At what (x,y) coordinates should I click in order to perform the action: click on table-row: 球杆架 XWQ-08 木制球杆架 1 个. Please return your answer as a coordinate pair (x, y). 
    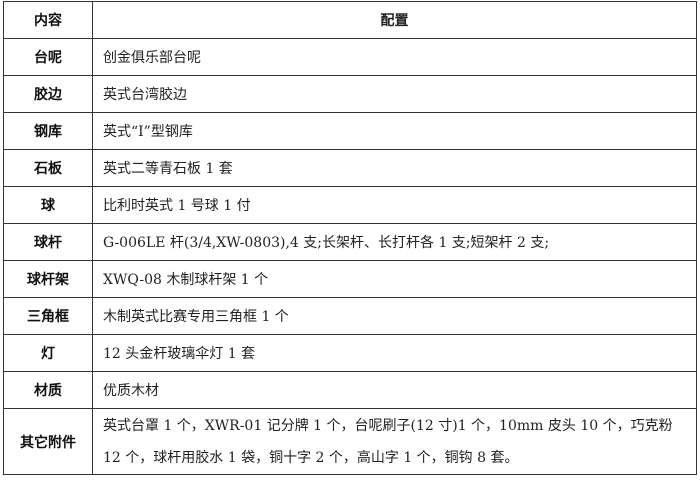
    Looking at the image, I should click on (350, 279).